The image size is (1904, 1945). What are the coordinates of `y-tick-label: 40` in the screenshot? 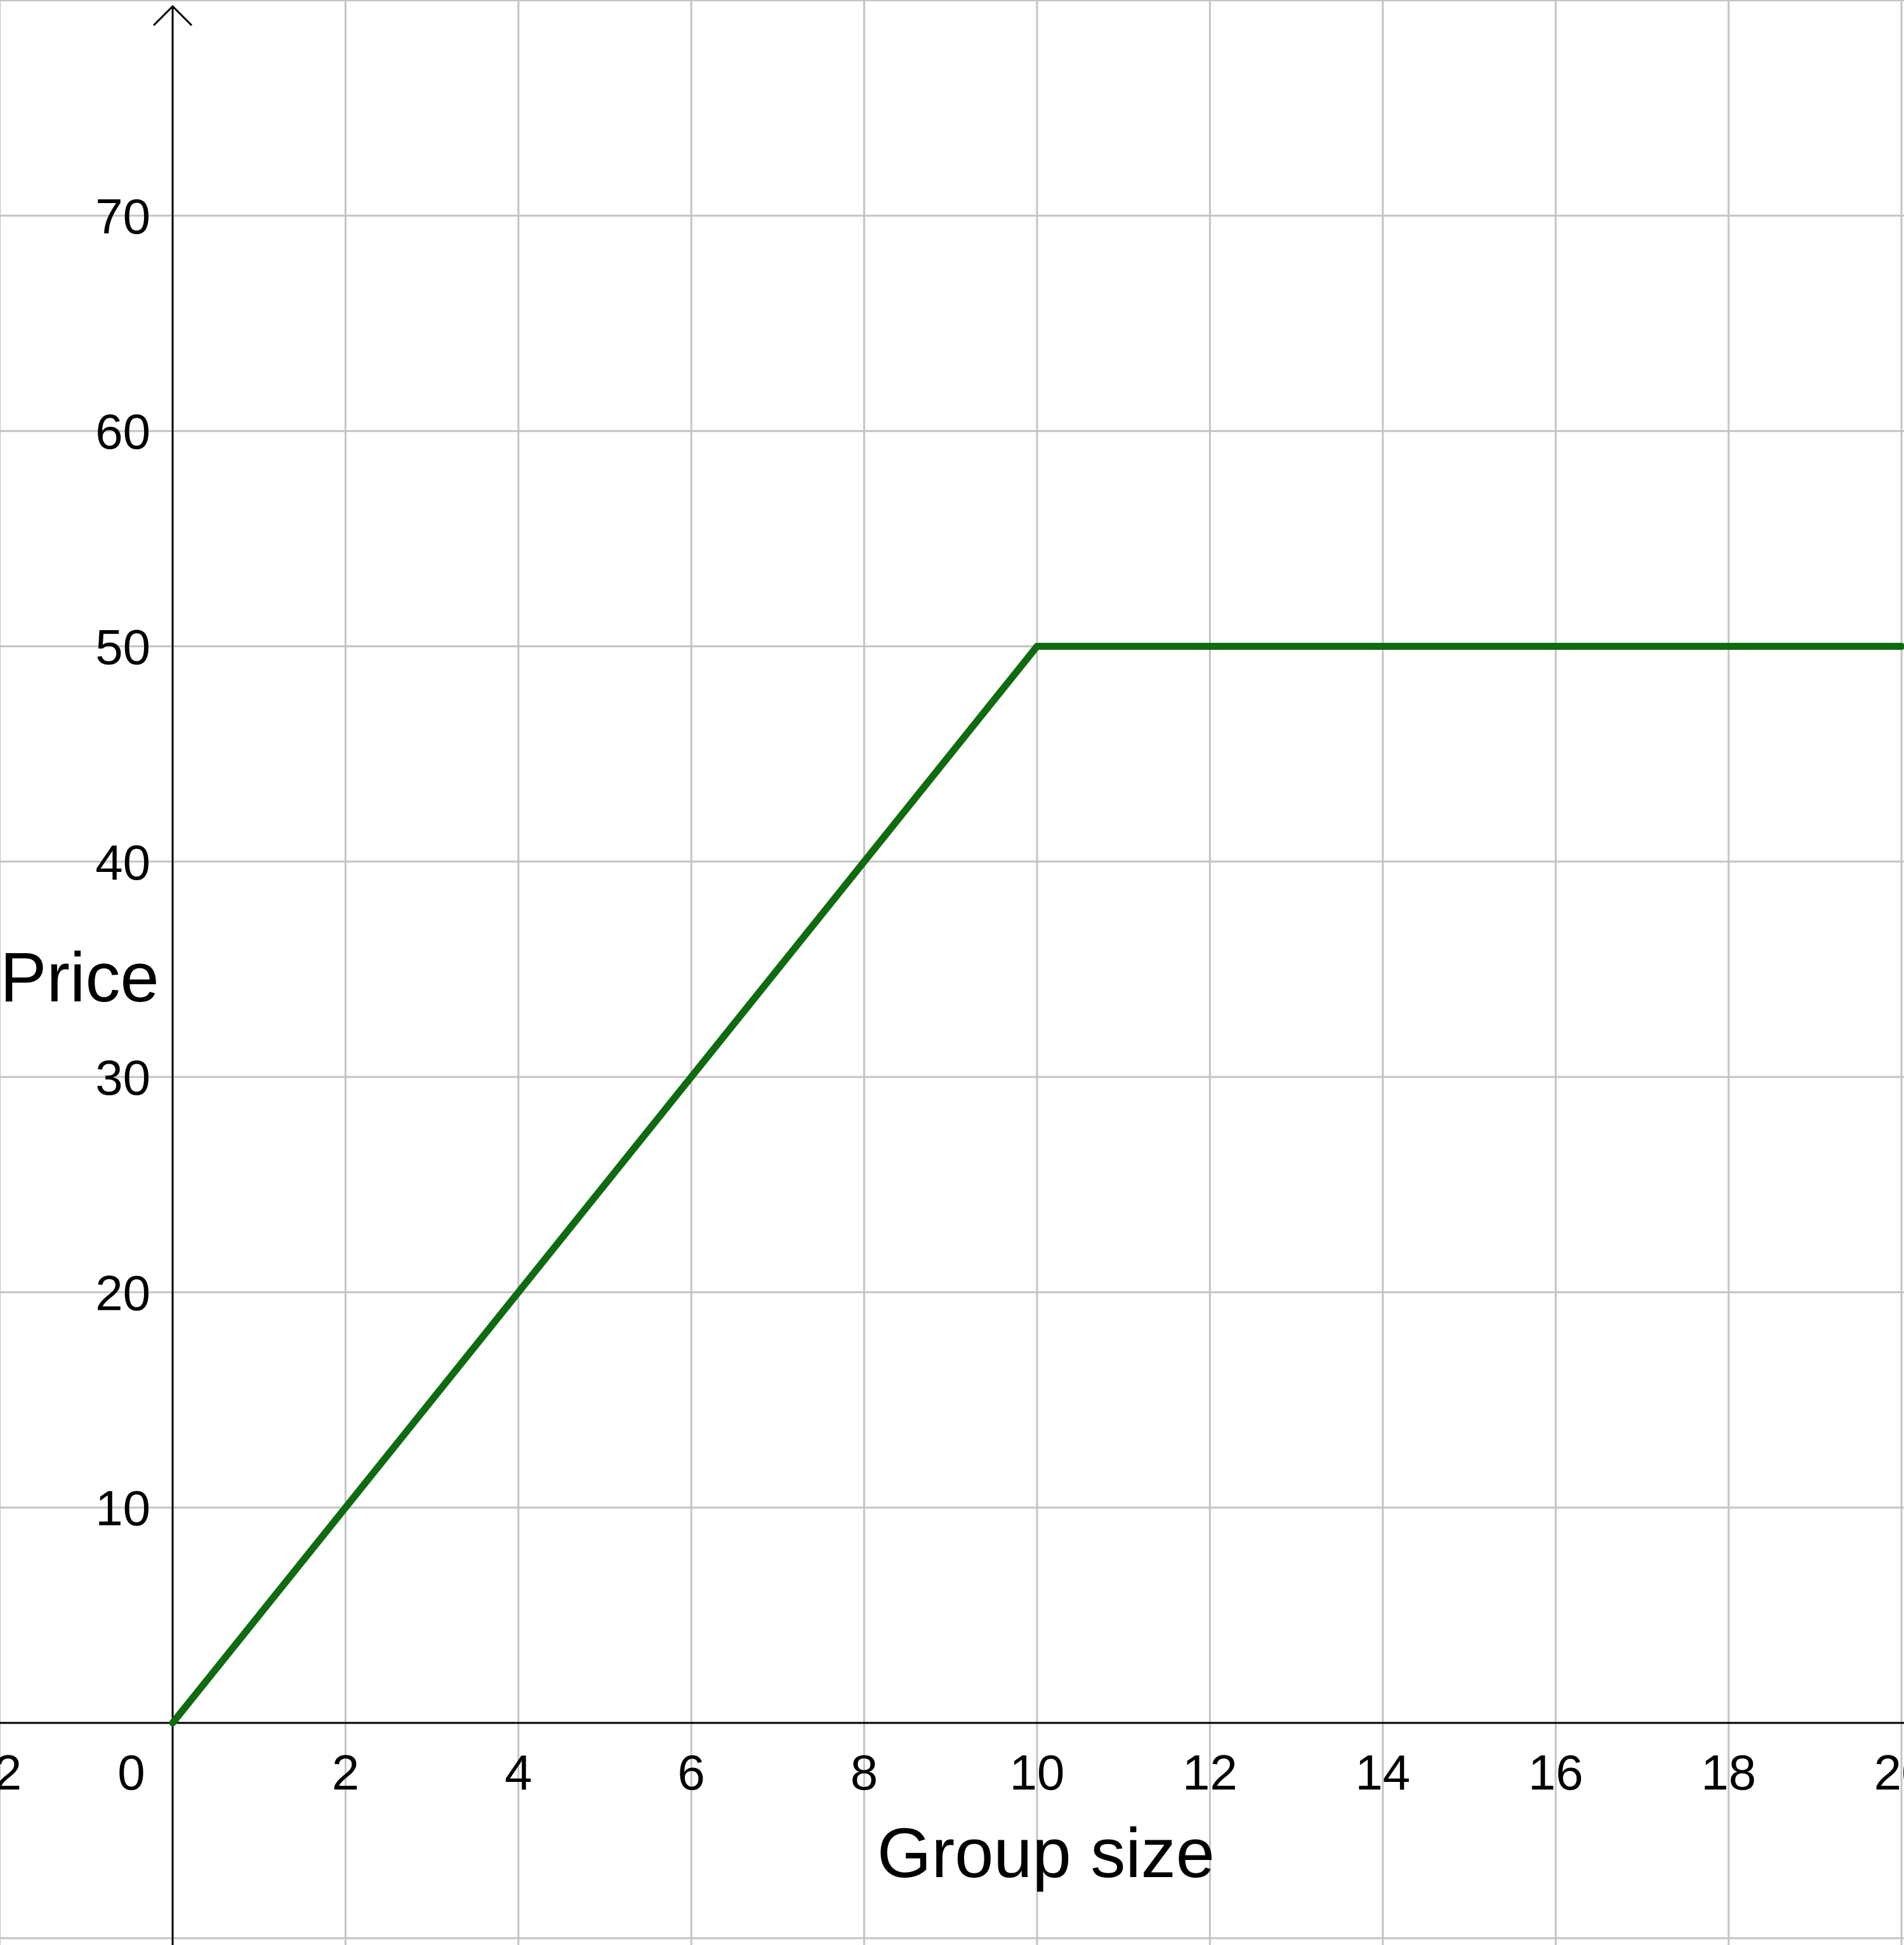 It's located at (122, 862).